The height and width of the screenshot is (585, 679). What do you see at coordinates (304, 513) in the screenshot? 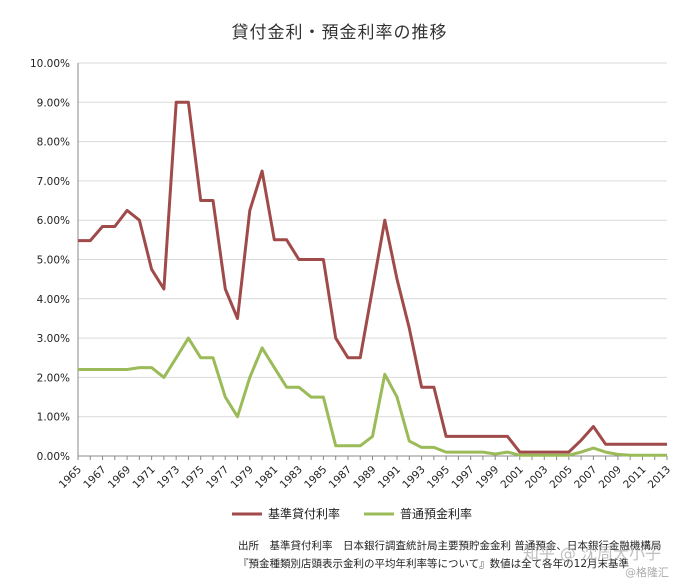
I see `legend-label-1: 基準貸付利率` at bounding box center [304, 513].